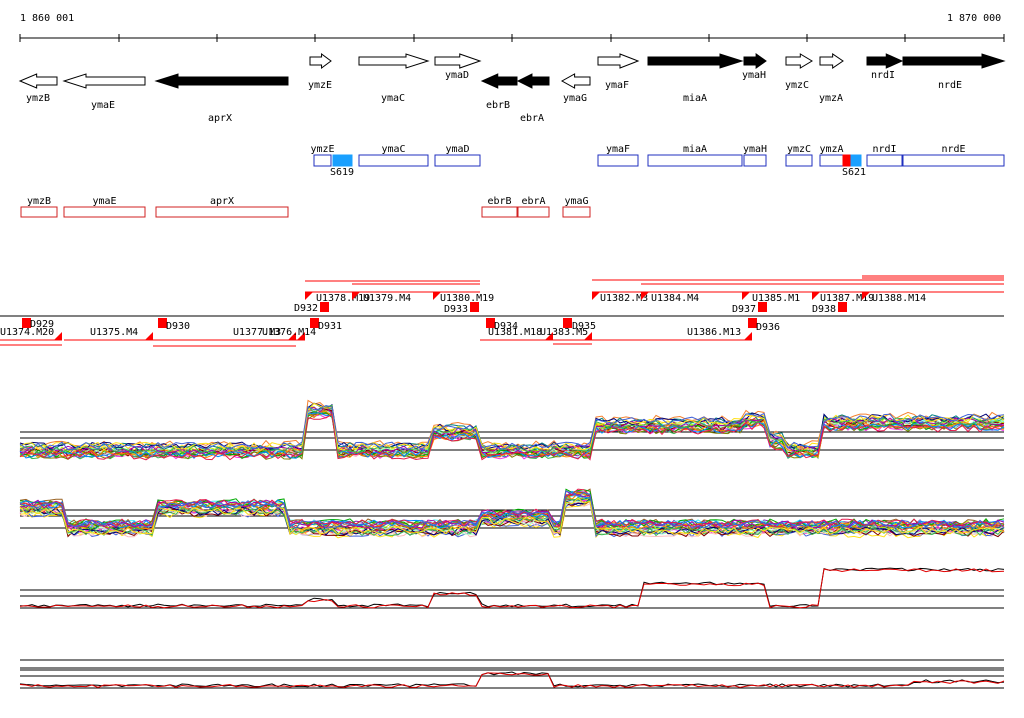  I want to click on d-marker-label: D930, so click(178, 326).